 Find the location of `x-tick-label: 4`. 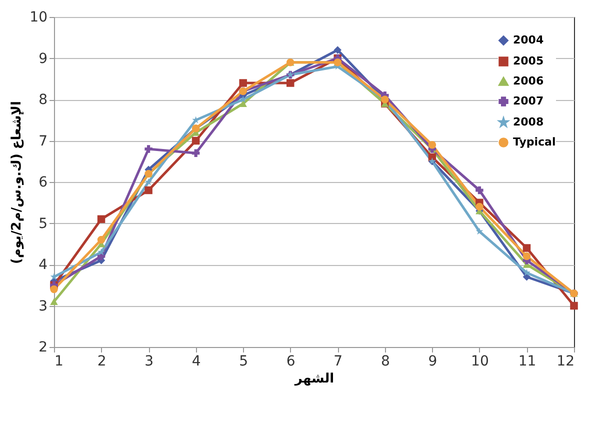

x-tick-label: 4 is located at coordinates (196, 362).